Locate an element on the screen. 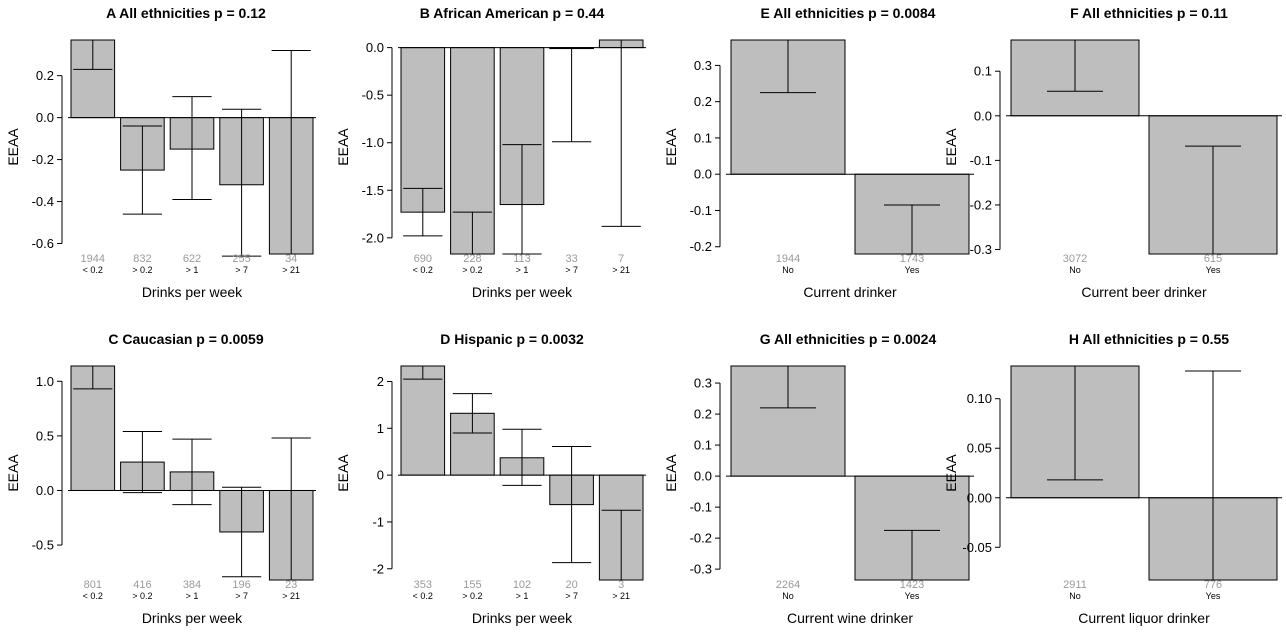 The width and height of the screenshot is (1286, 635). y-tick-label: 1.0 is located at coordinates (45, 381).